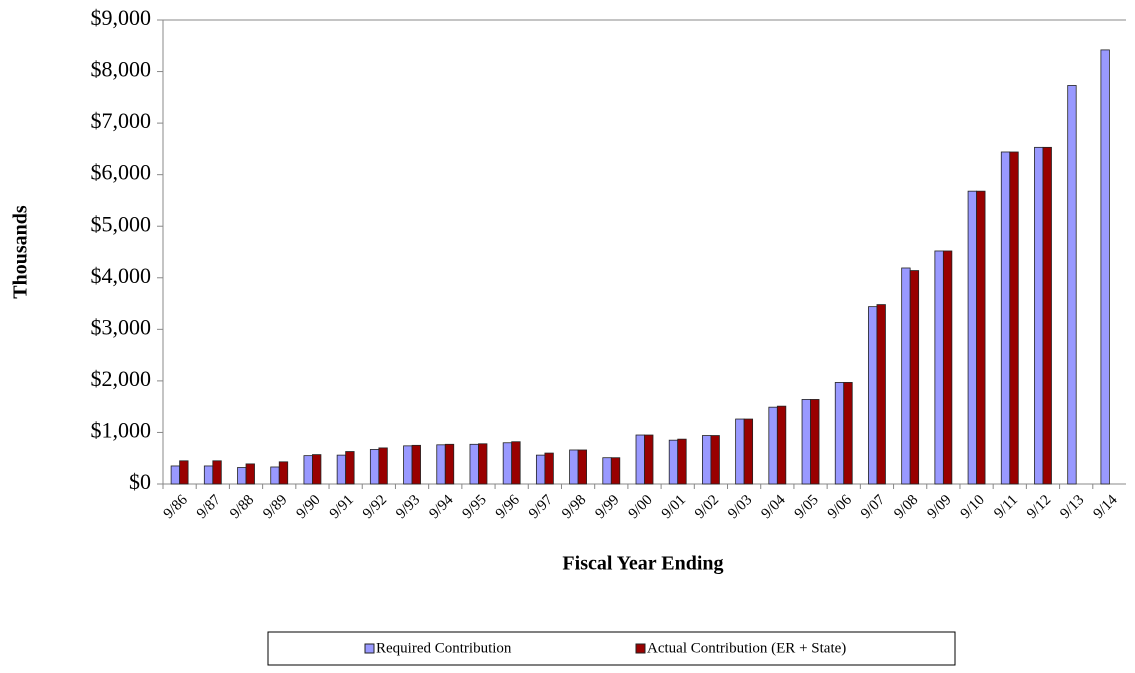  What do you see at coordinates (973, 507) in the screenshot?
I see `x-tick-label: 9/10` at bounding box center [973, 507].